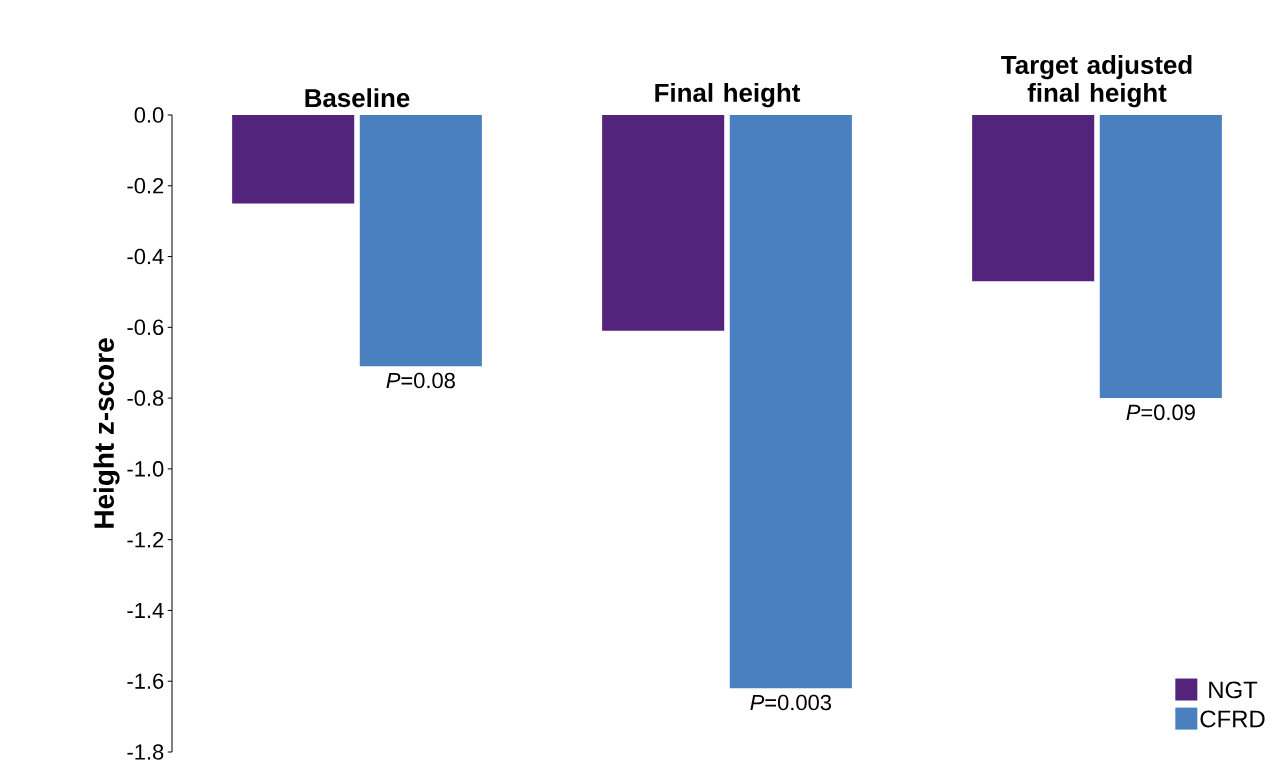 Image resolution: width=1282 pixels, height=766 pixels. Describe the element at coordinates (145, 398) in the screenshot. I see `y-tick-label: -0.8` at that location.